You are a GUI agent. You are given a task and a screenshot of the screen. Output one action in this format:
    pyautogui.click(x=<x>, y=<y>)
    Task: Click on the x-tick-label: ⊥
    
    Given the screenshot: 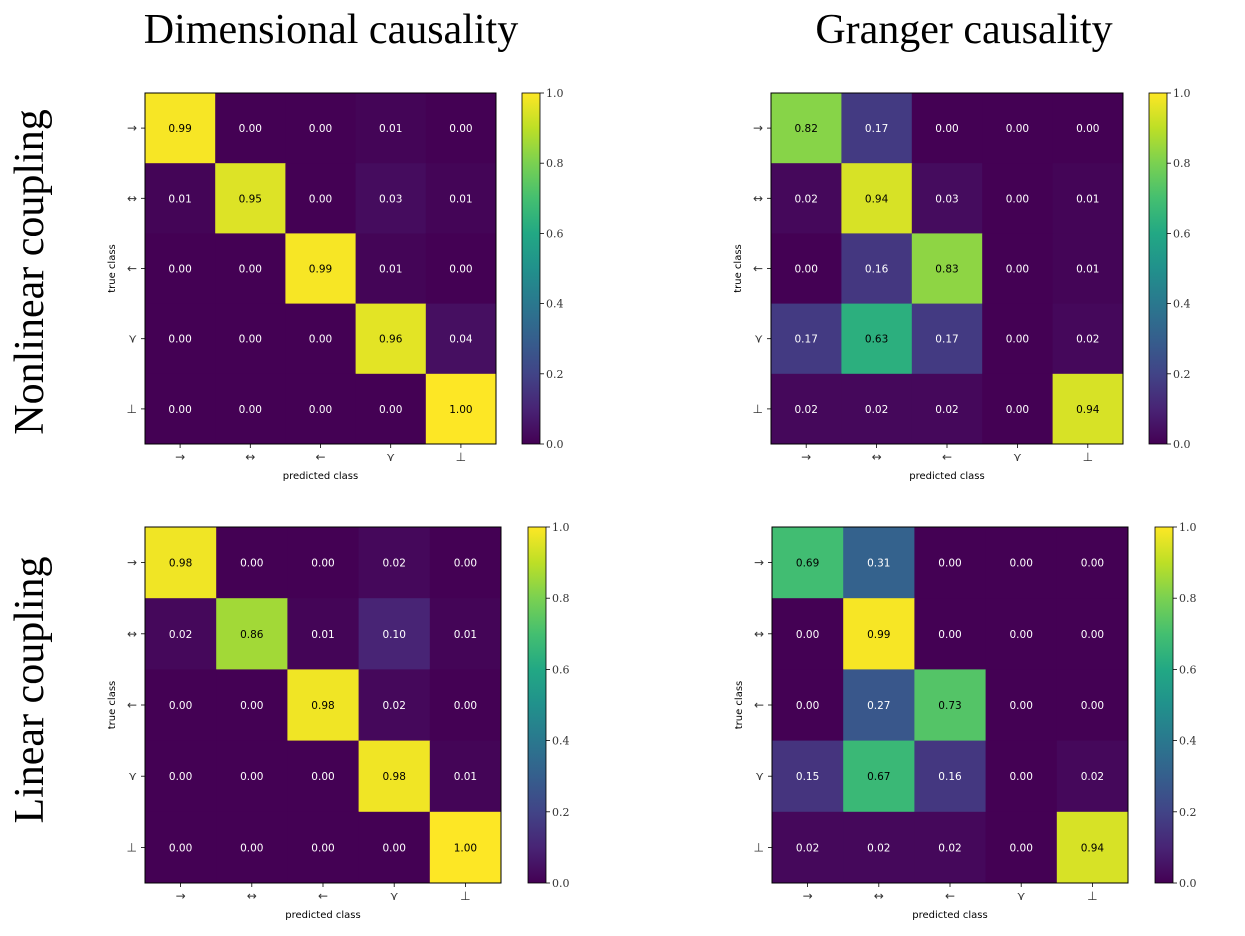 What is the action you would take?
    pyautogui.click(x=465, y=896)
    